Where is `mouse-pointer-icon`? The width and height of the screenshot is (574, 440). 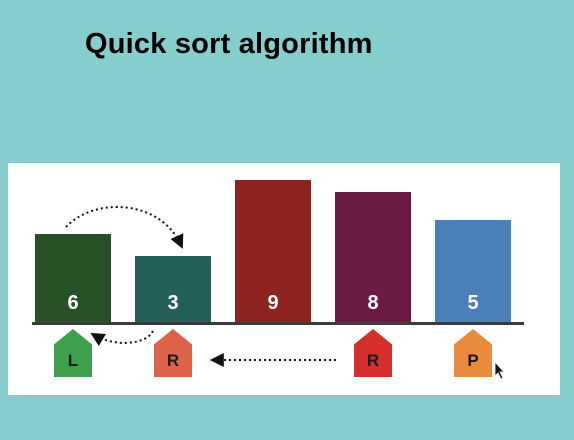
mouse-pointer-icon is located at coordinates (499, 370).